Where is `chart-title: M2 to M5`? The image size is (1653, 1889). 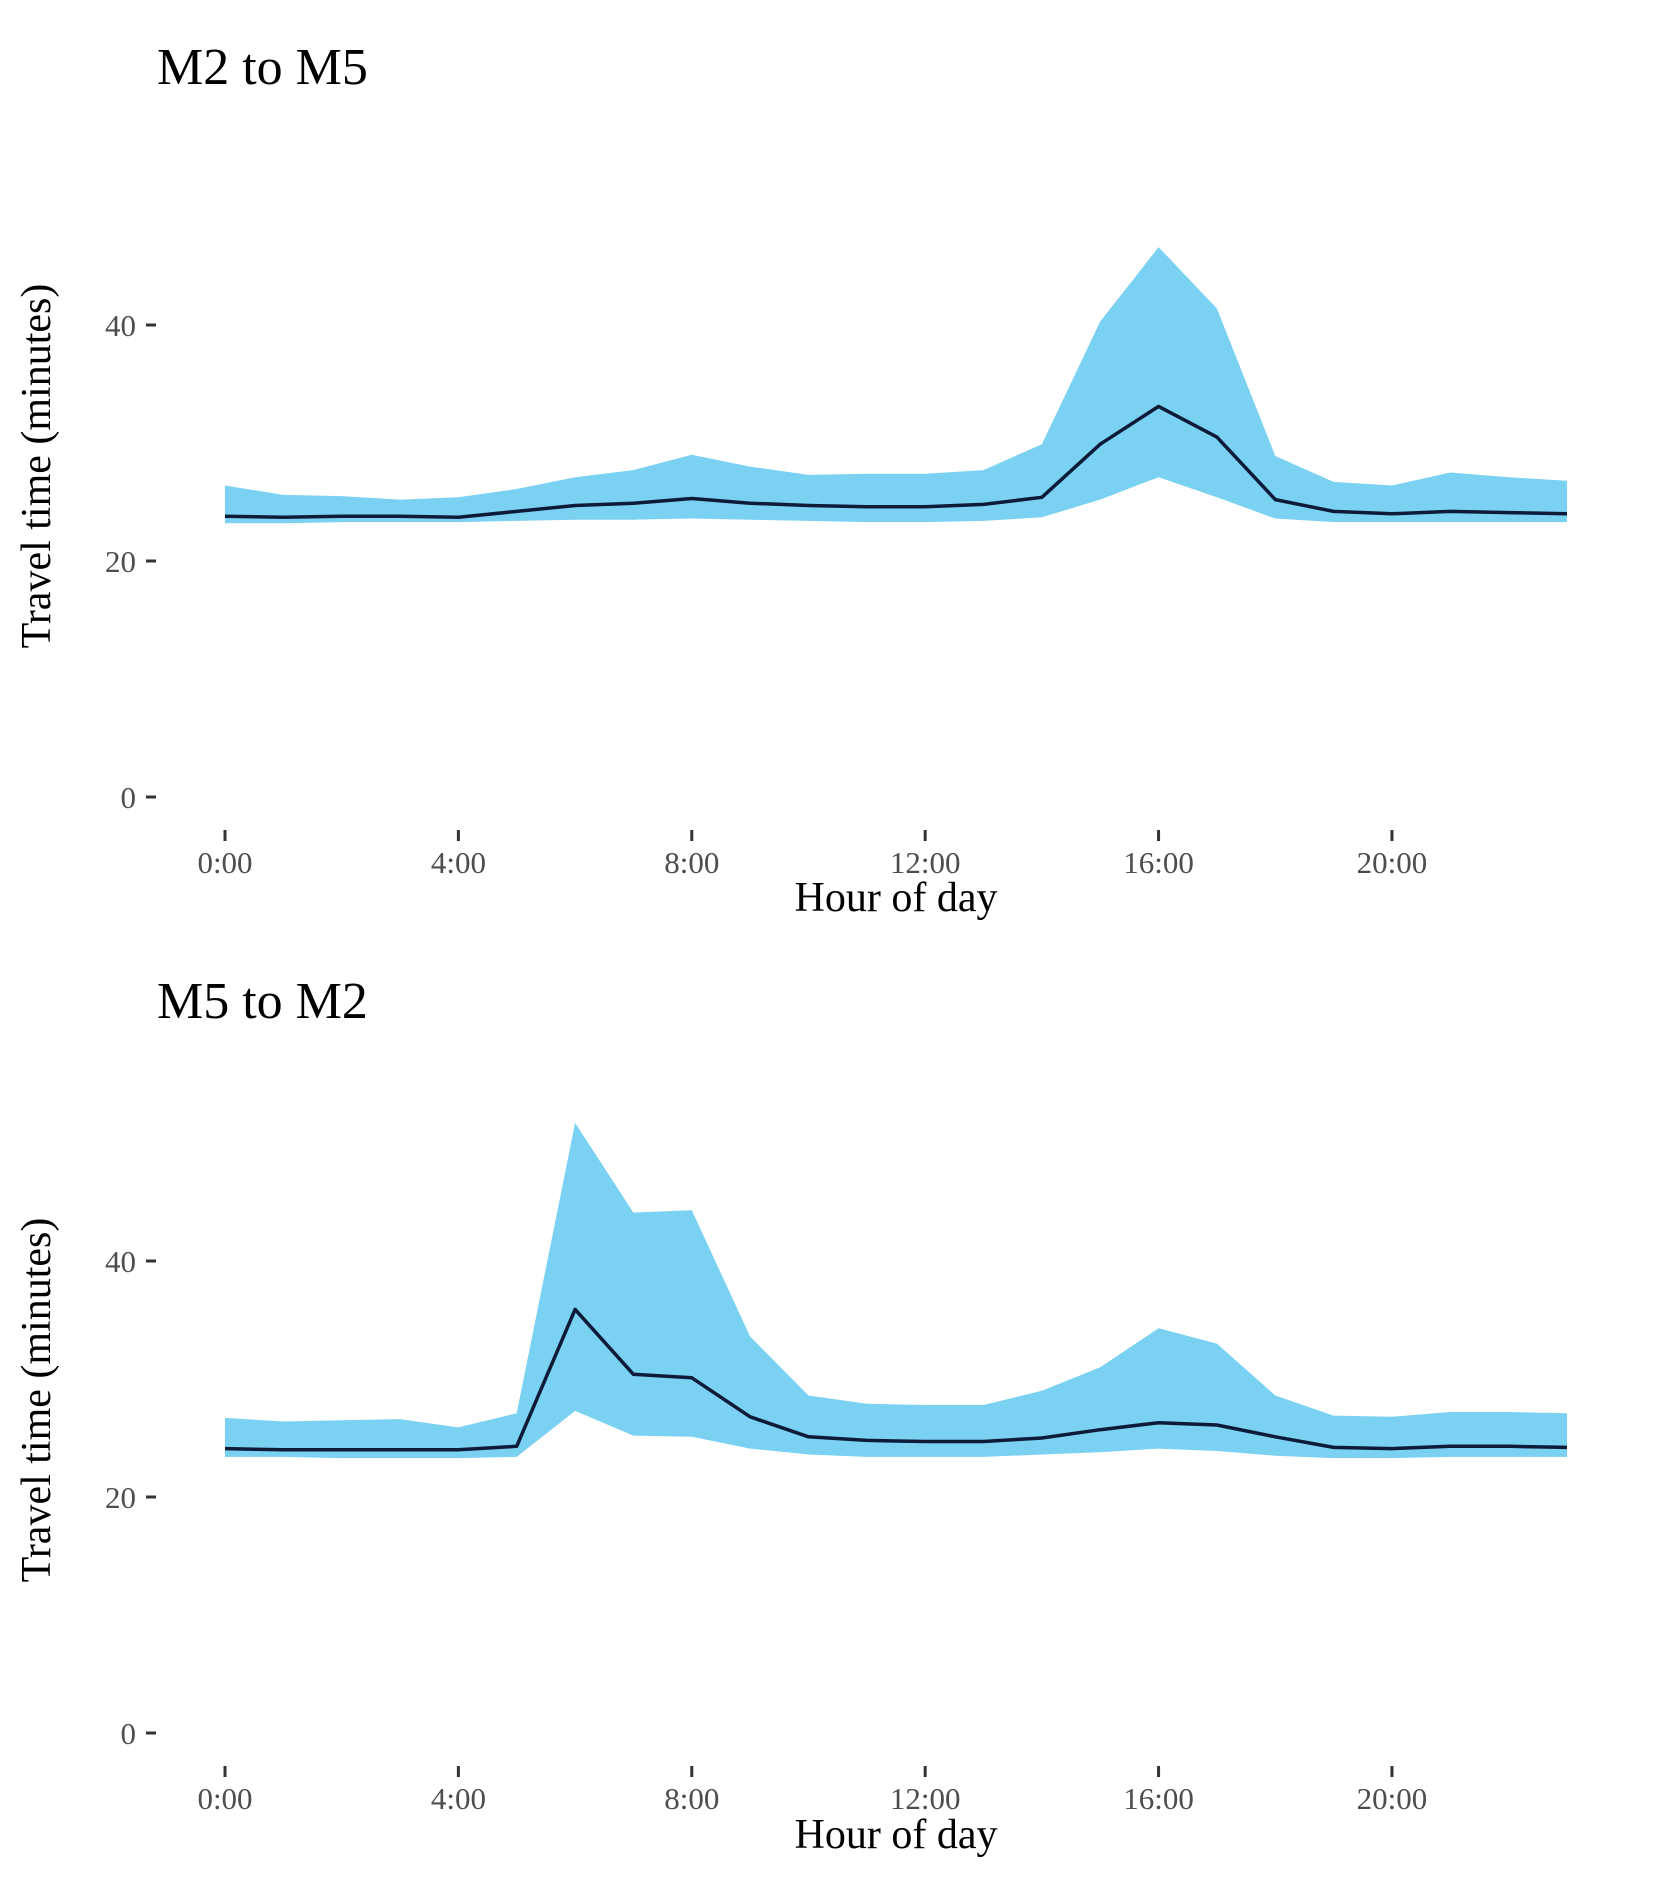 chart-title: M2 to M5 is located at coordinates (262, 67).